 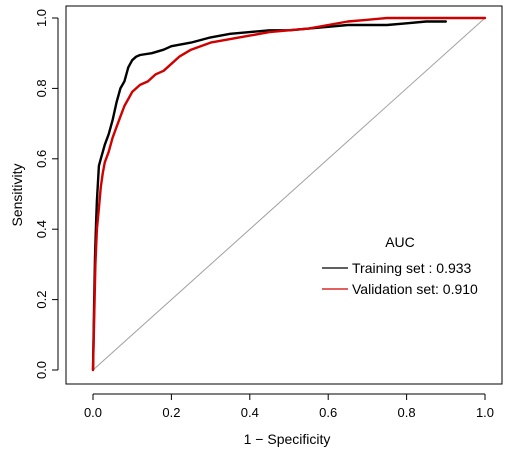 I want to click on legend-title: AUC, so click(x=400, y=242).